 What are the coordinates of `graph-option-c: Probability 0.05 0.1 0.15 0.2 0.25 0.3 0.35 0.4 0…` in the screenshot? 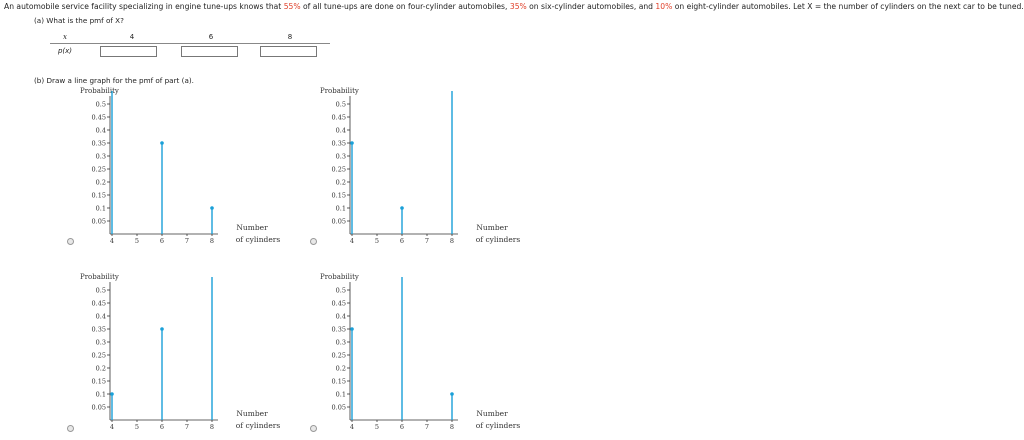 It's located at (190, 355).